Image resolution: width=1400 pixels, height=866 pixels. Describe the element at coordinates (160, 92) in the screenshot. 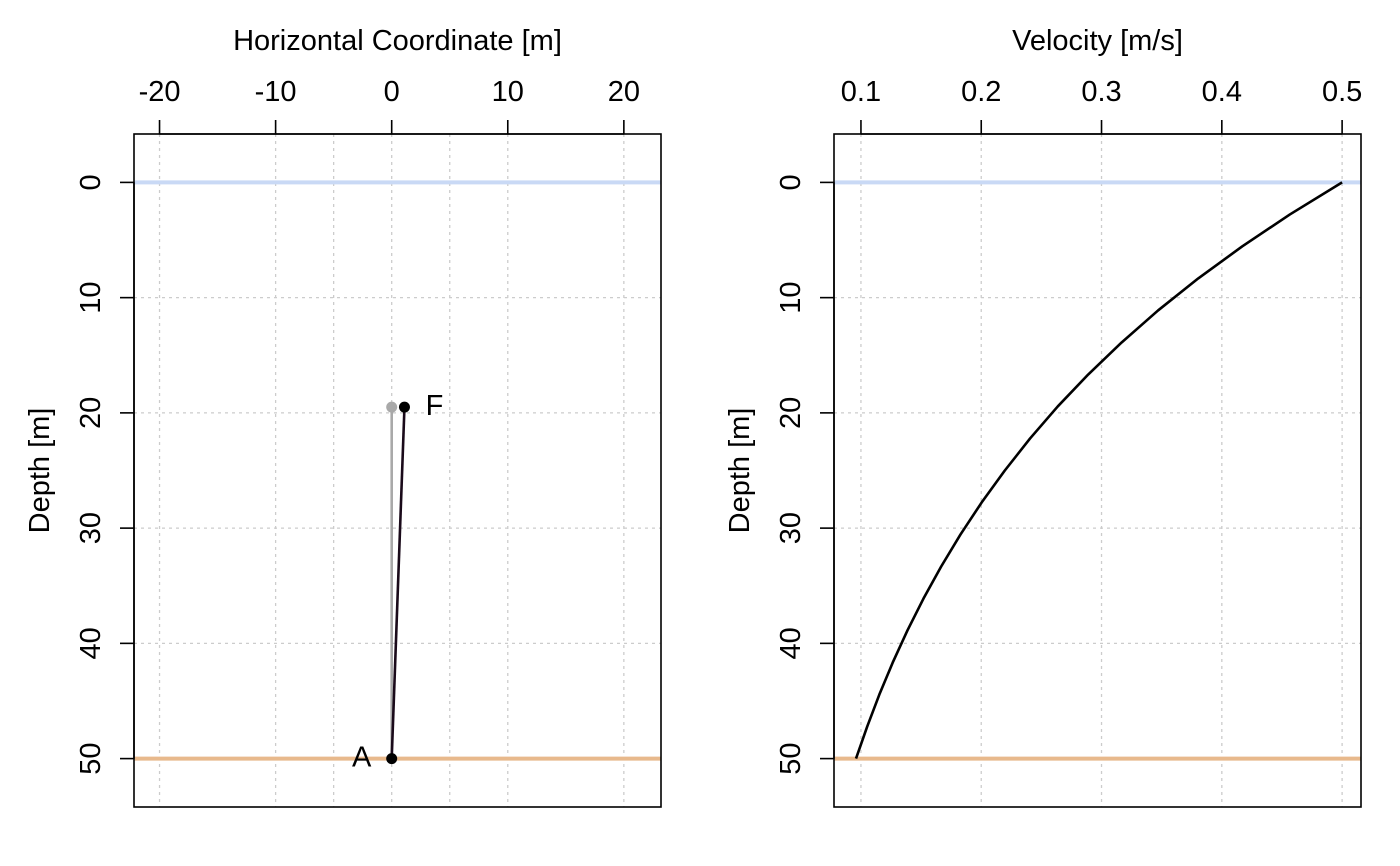

I see `x-tick-label: -20` at that location.